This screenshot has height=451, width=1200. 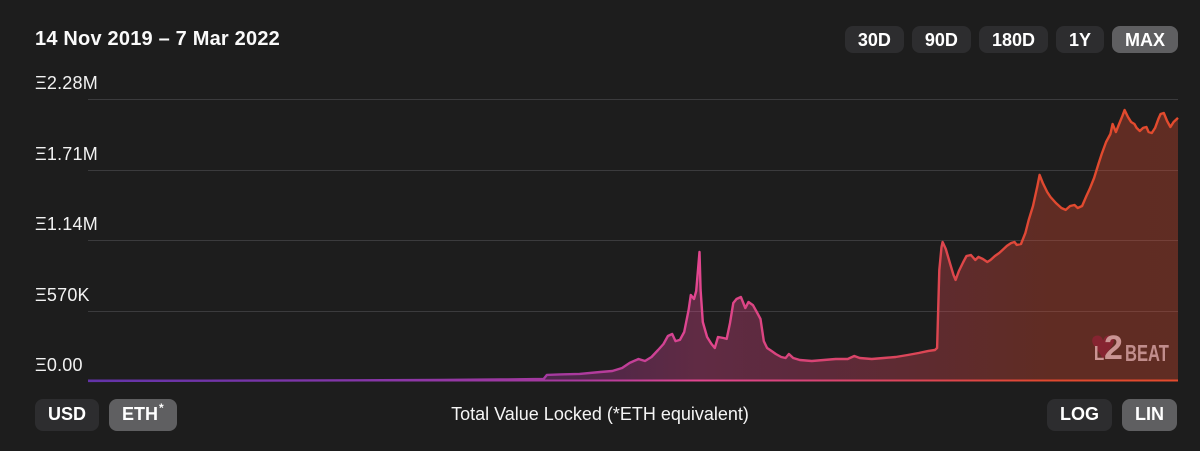 I want to click on heart-icon: ♥, so click(x=1103, y=345).